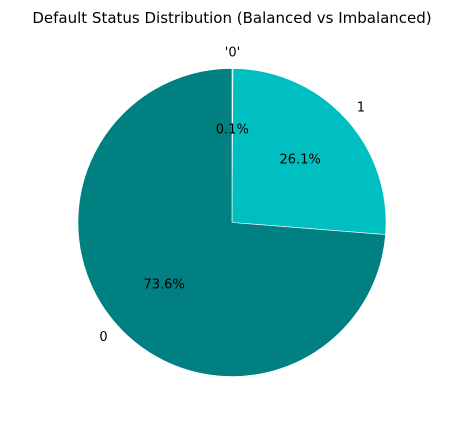 This screenshot has width=464, height=425. I want to click on slice-label-1: 1, so click(361, 107).